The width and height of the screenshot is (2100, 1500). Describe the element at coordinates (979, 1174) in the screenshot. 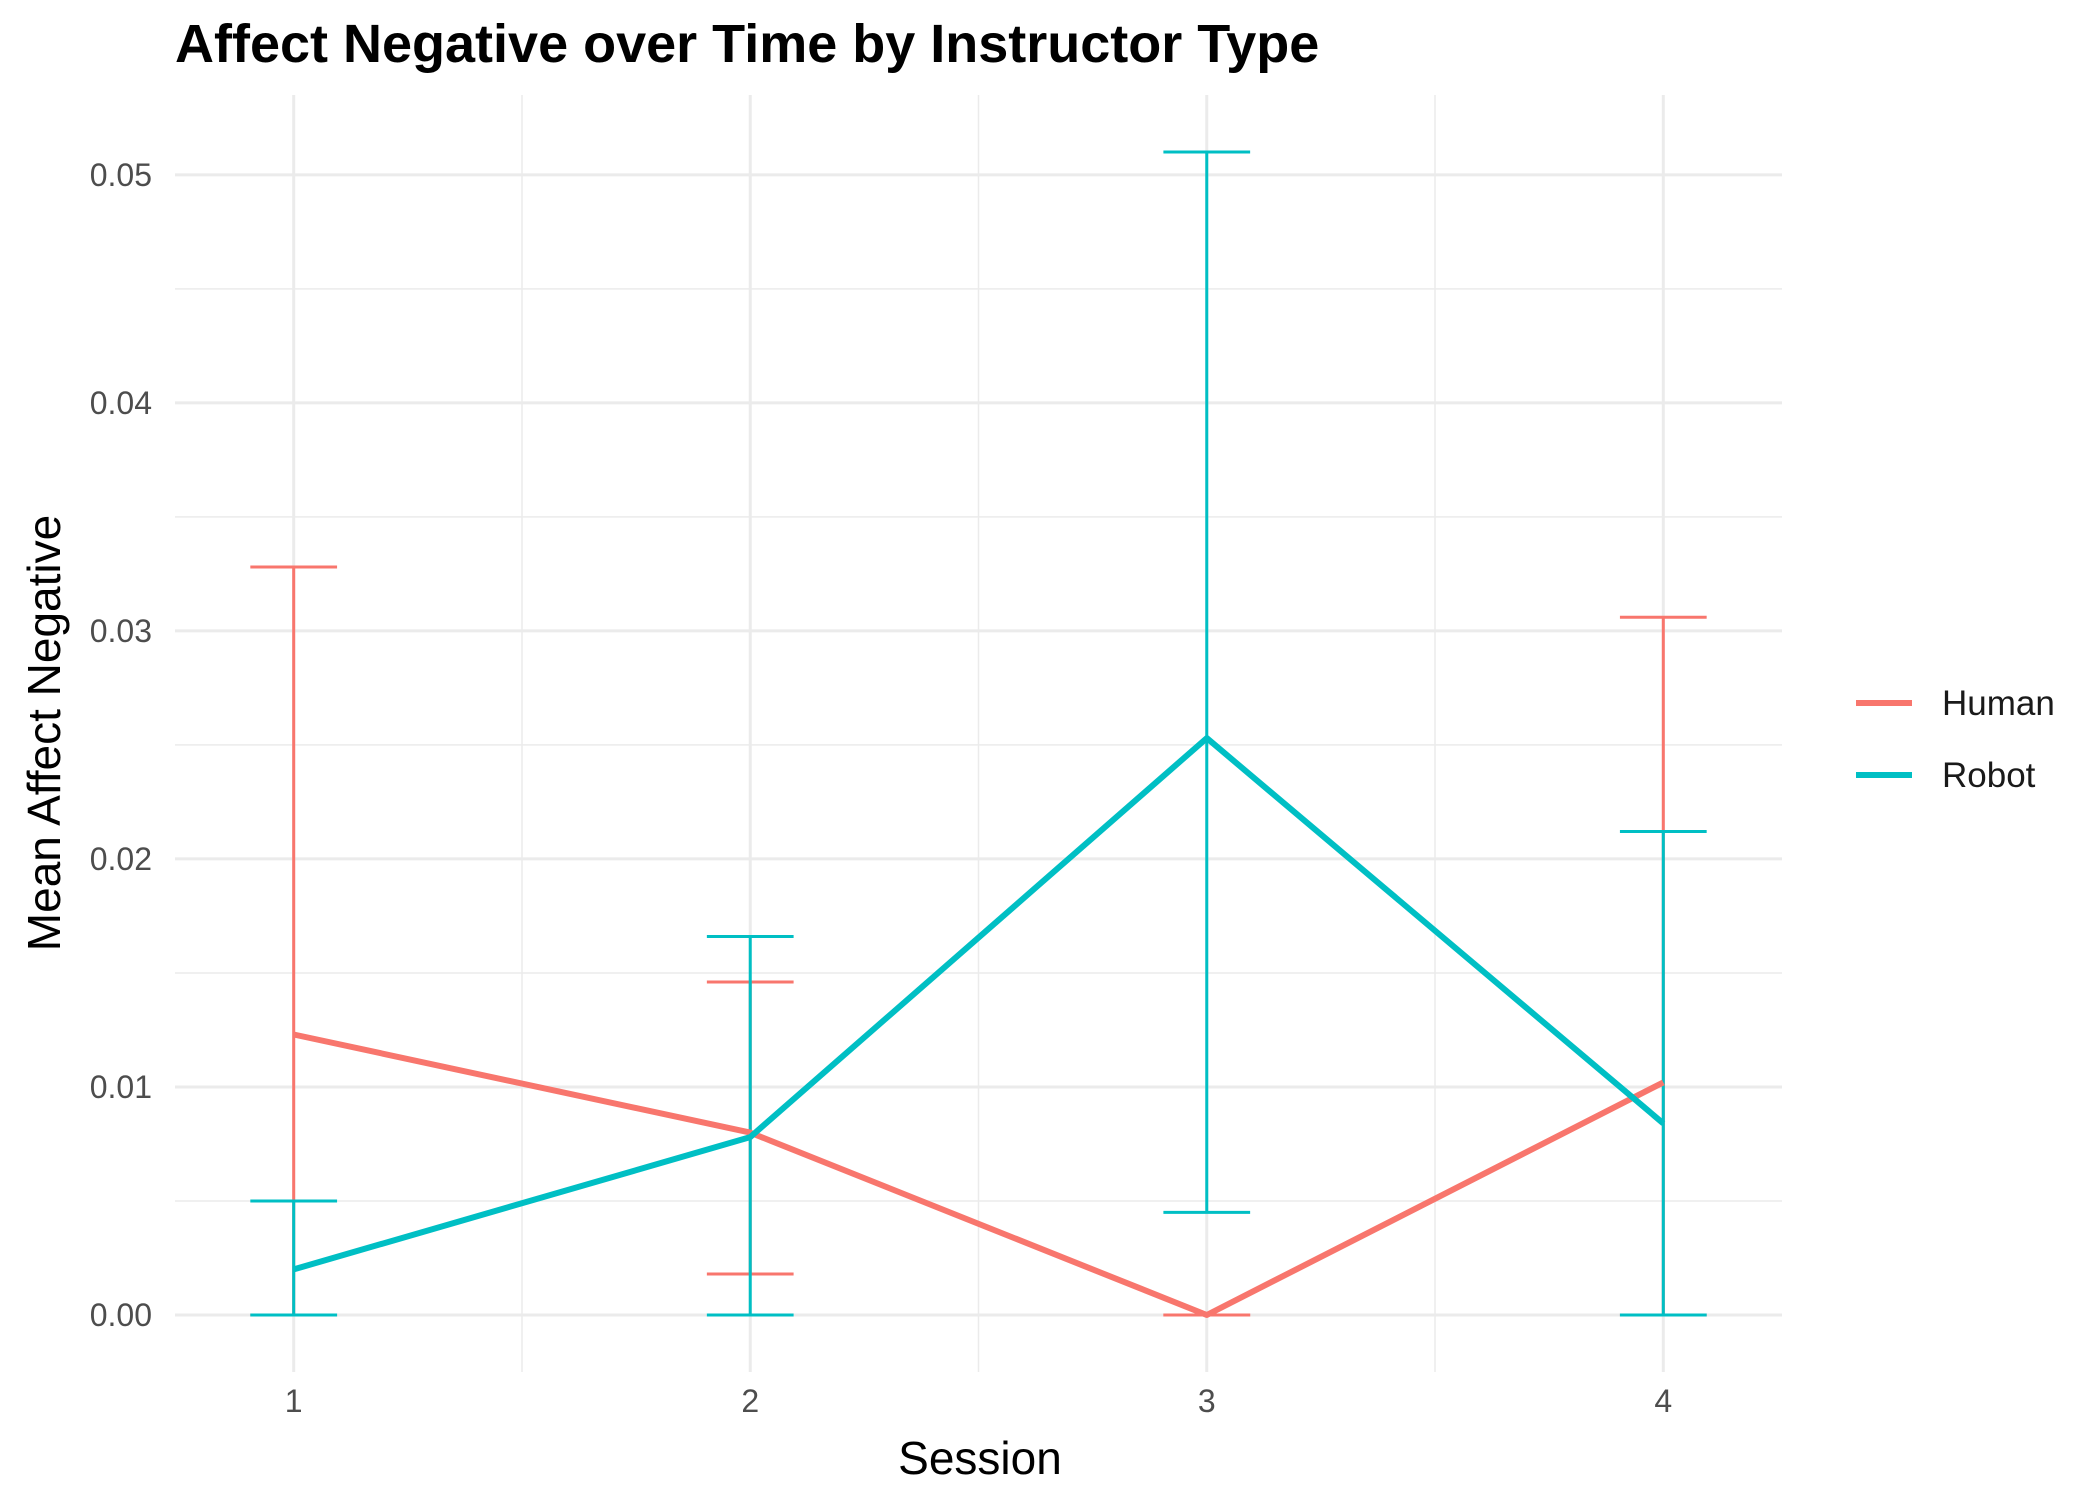

I see `human-series-line` at that location.